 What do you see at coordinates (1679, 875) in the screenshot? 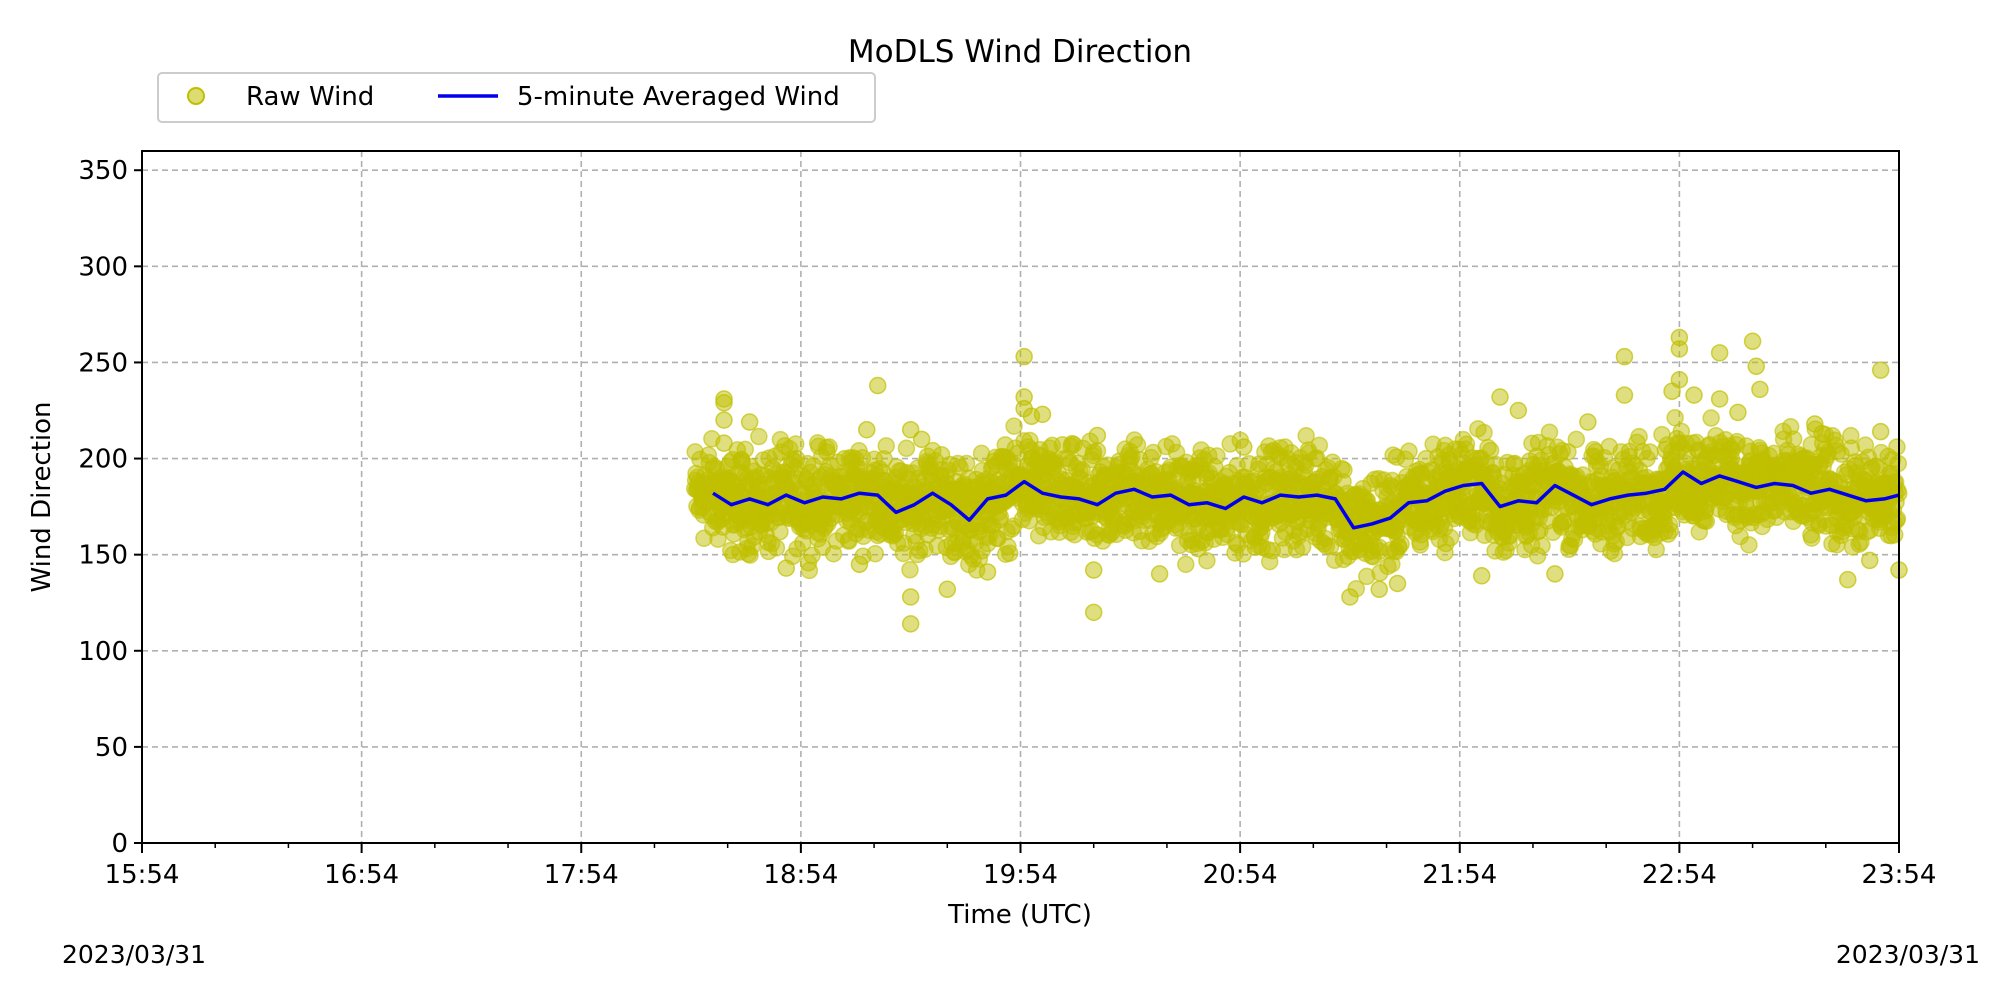
I see `x-tick-label: 22:54` at bounding box center [1679, 875].